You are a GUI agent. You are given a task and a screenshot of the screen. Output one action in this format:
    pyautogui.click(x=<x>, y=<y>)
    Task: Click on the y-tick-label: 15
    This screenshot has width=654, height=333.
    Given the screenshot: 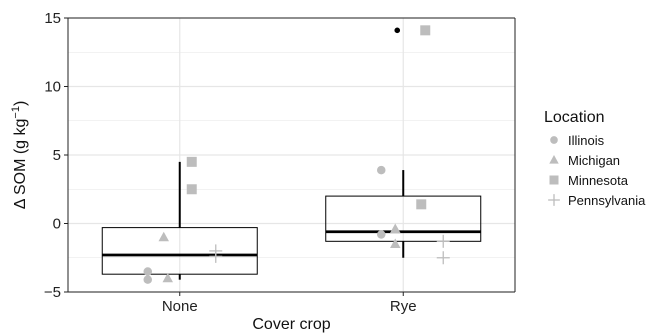 What is the action you would take?
    pyautogui.click(x=52, y=18)
    